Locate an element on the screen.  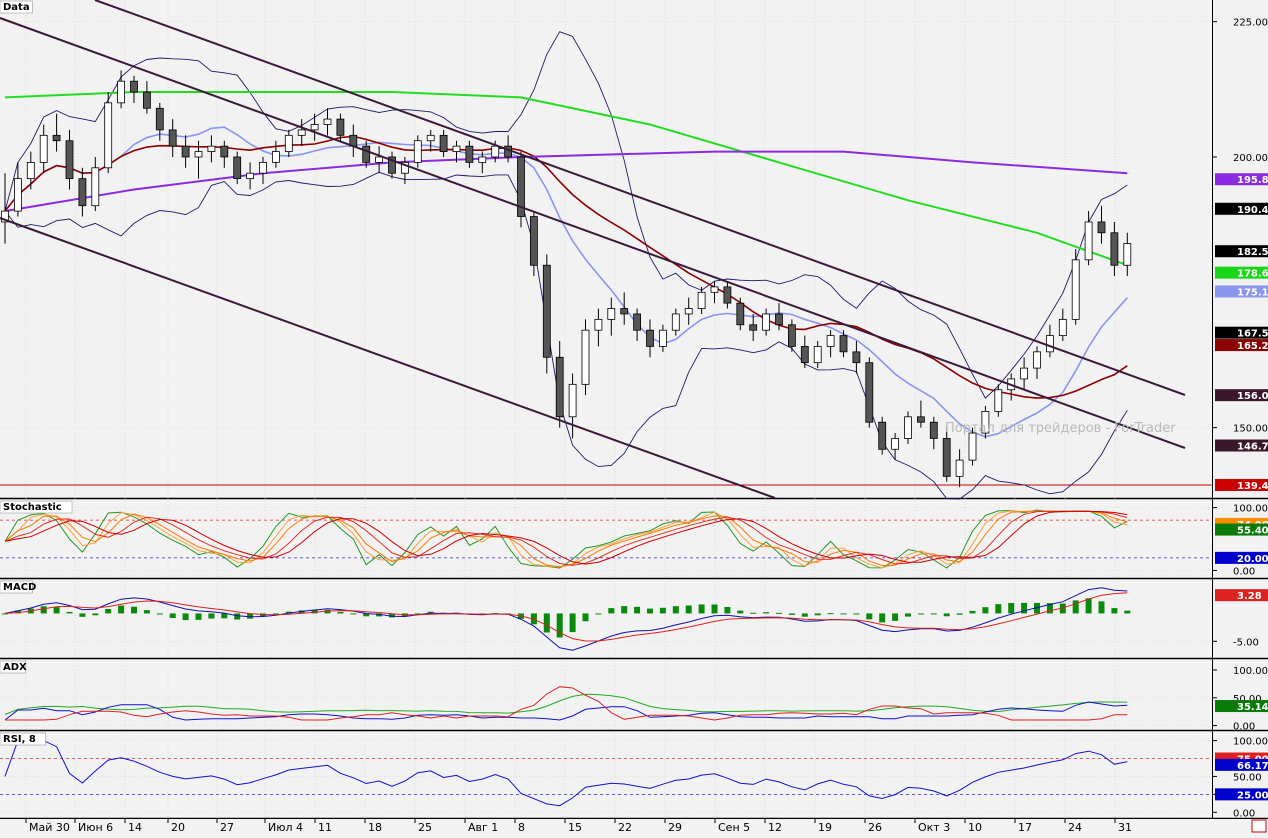
date-label: Июл 4 is located at coordinates (285, 827).